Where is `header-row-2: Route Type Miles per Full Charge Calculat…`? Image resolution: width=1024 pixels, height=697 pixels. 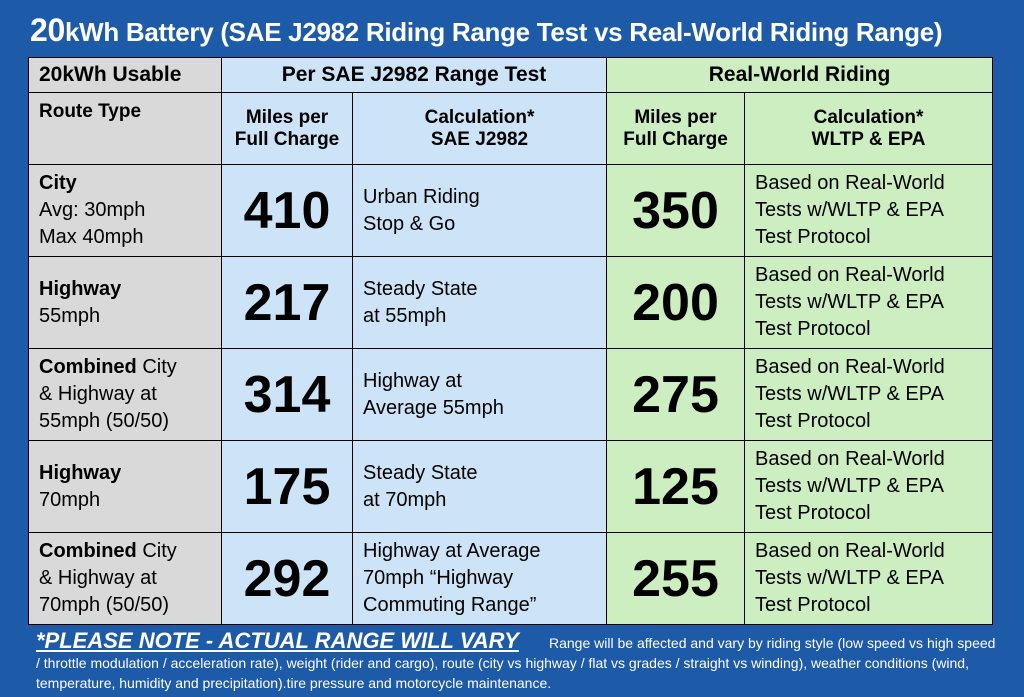
header-row-2: Route Type Miles per Full Charge Calculat… is located at coordinates (511, 128).